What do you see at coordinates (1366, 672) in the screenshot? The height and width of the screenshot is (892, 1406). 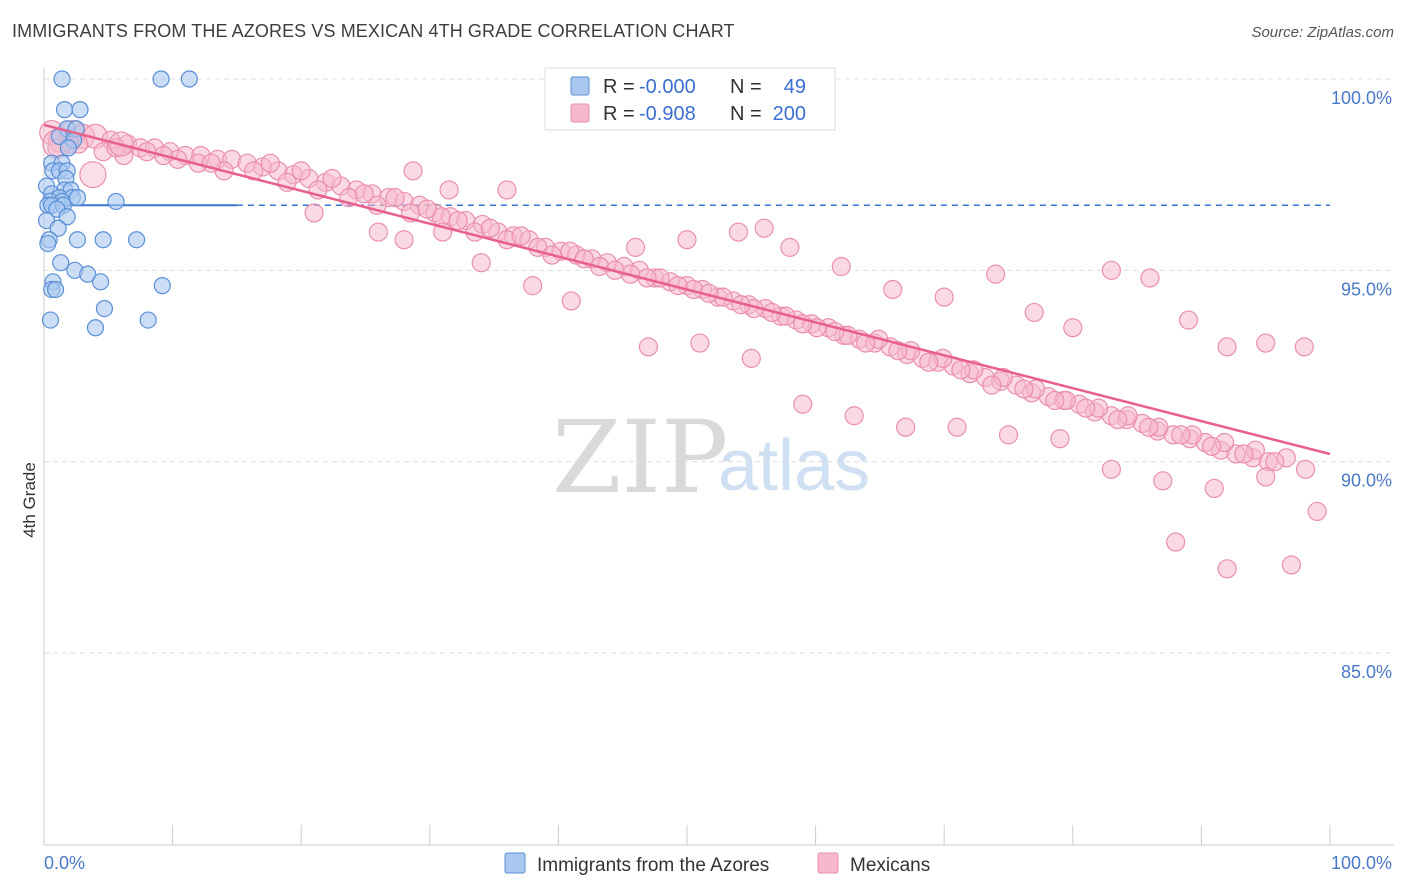 I see `y-tick-label-3: 85.0%` at bounding box center [1366, 672].